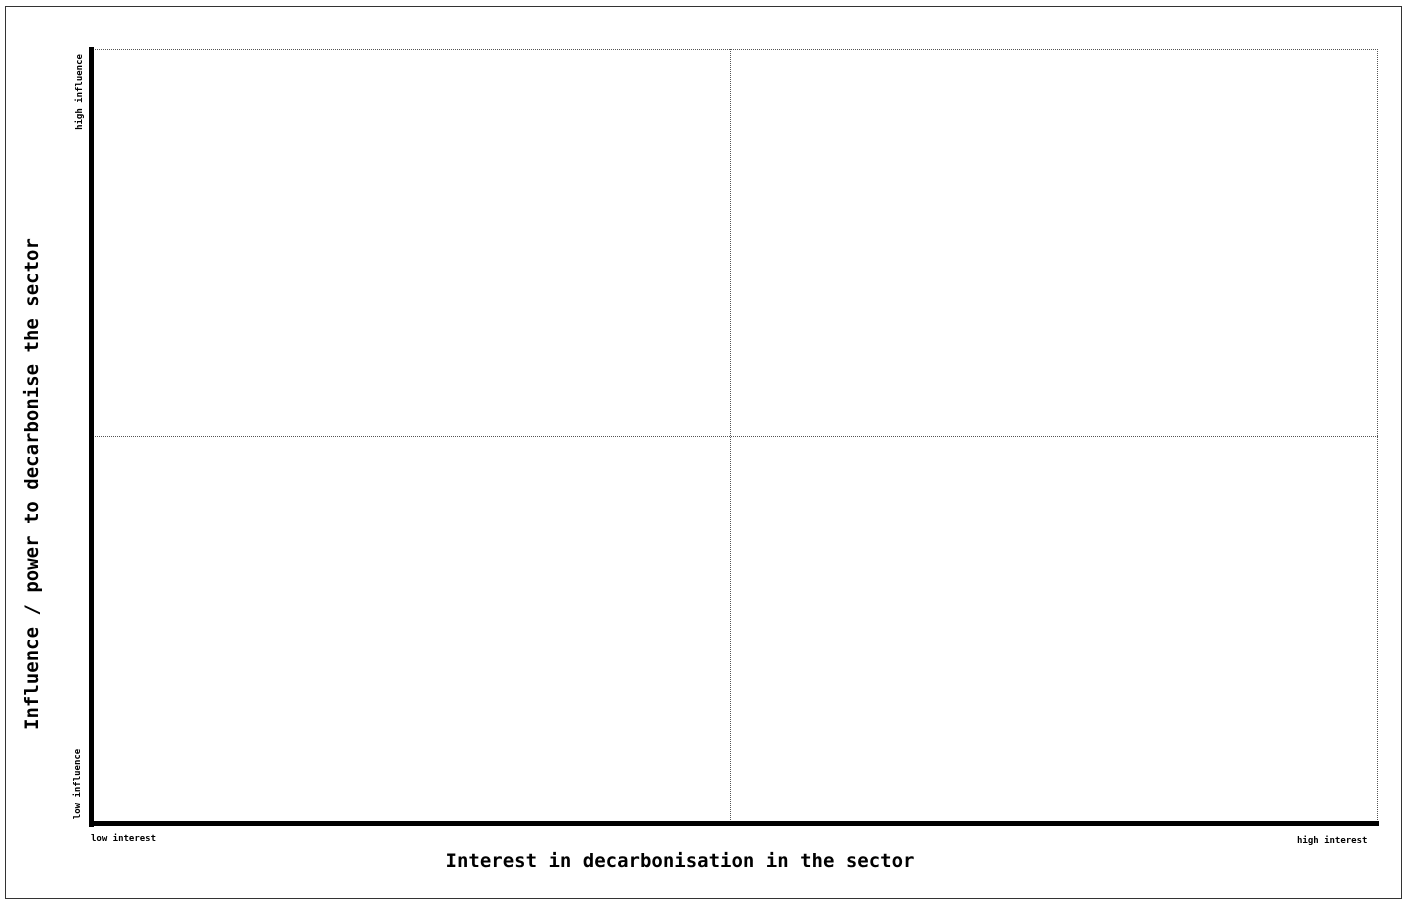 The width and height of the screenshot is (1416, 901). Describe the element at coordinates (734, 823) in the screenshot. I see `x-axis-line` at that location.